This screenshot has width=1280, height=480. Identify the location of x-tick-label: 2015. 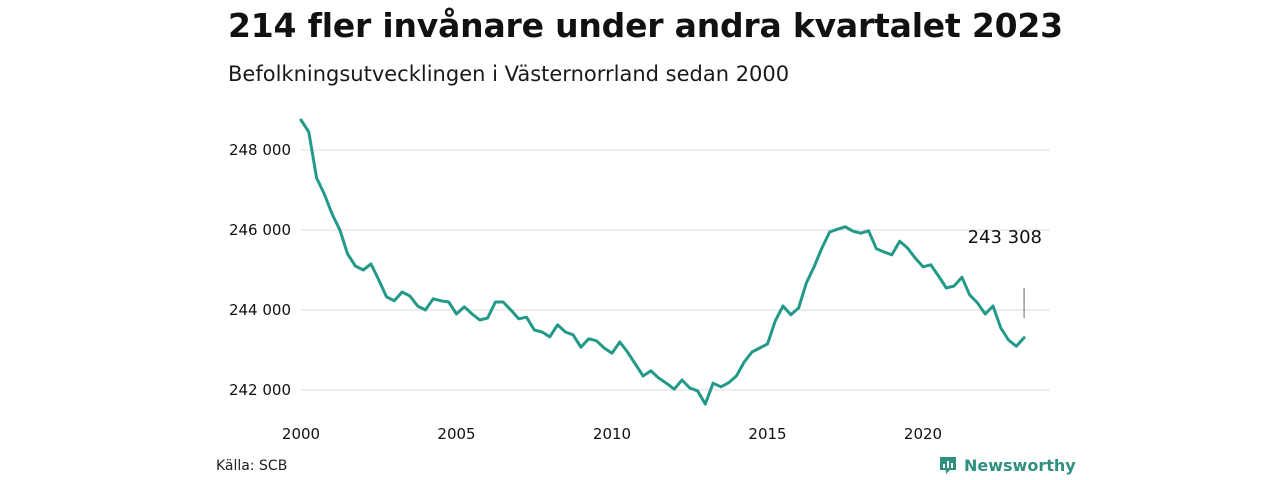
(767, 434).